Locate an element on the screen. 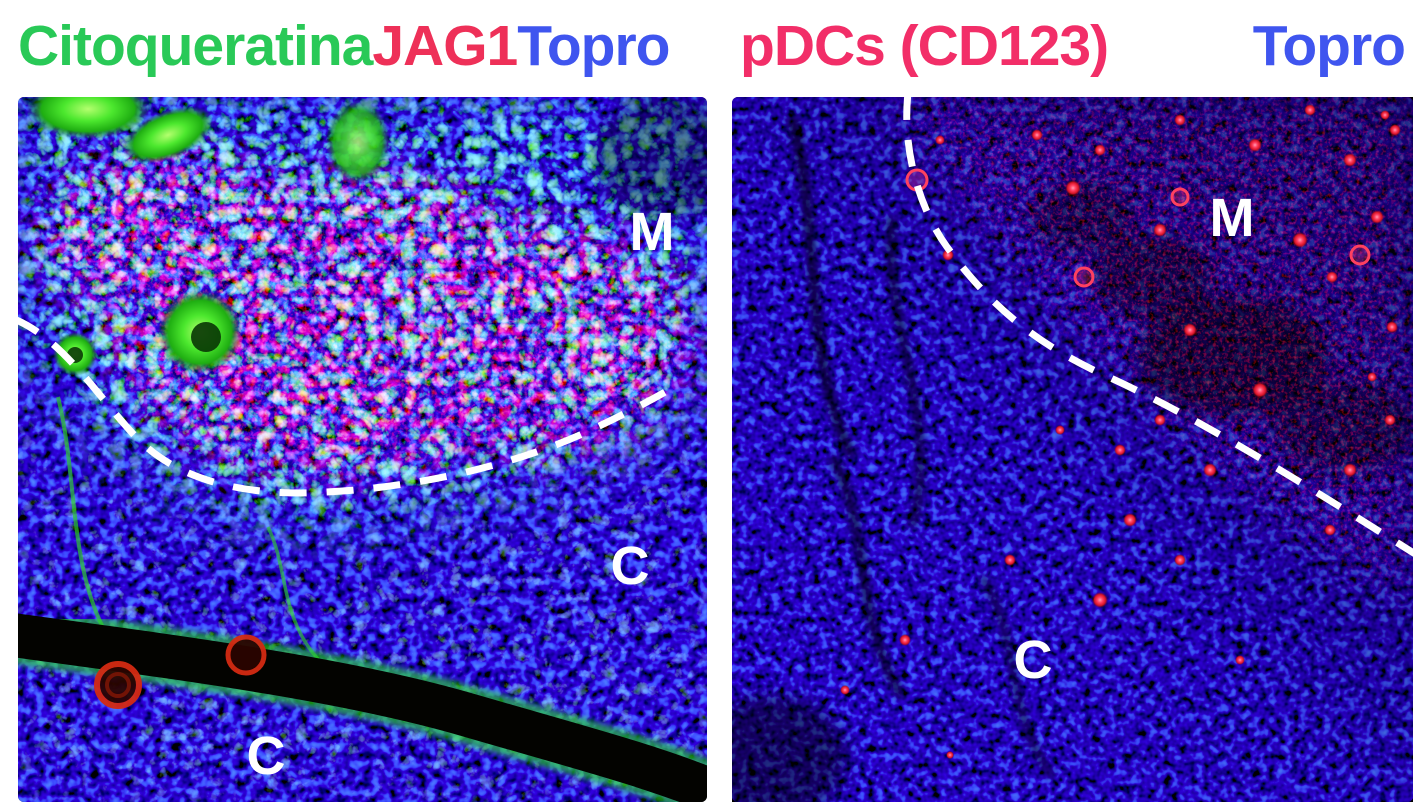  left-panel-stain-header: CitoqueratinaJAG1Topro is located at coordinates (344, 52).